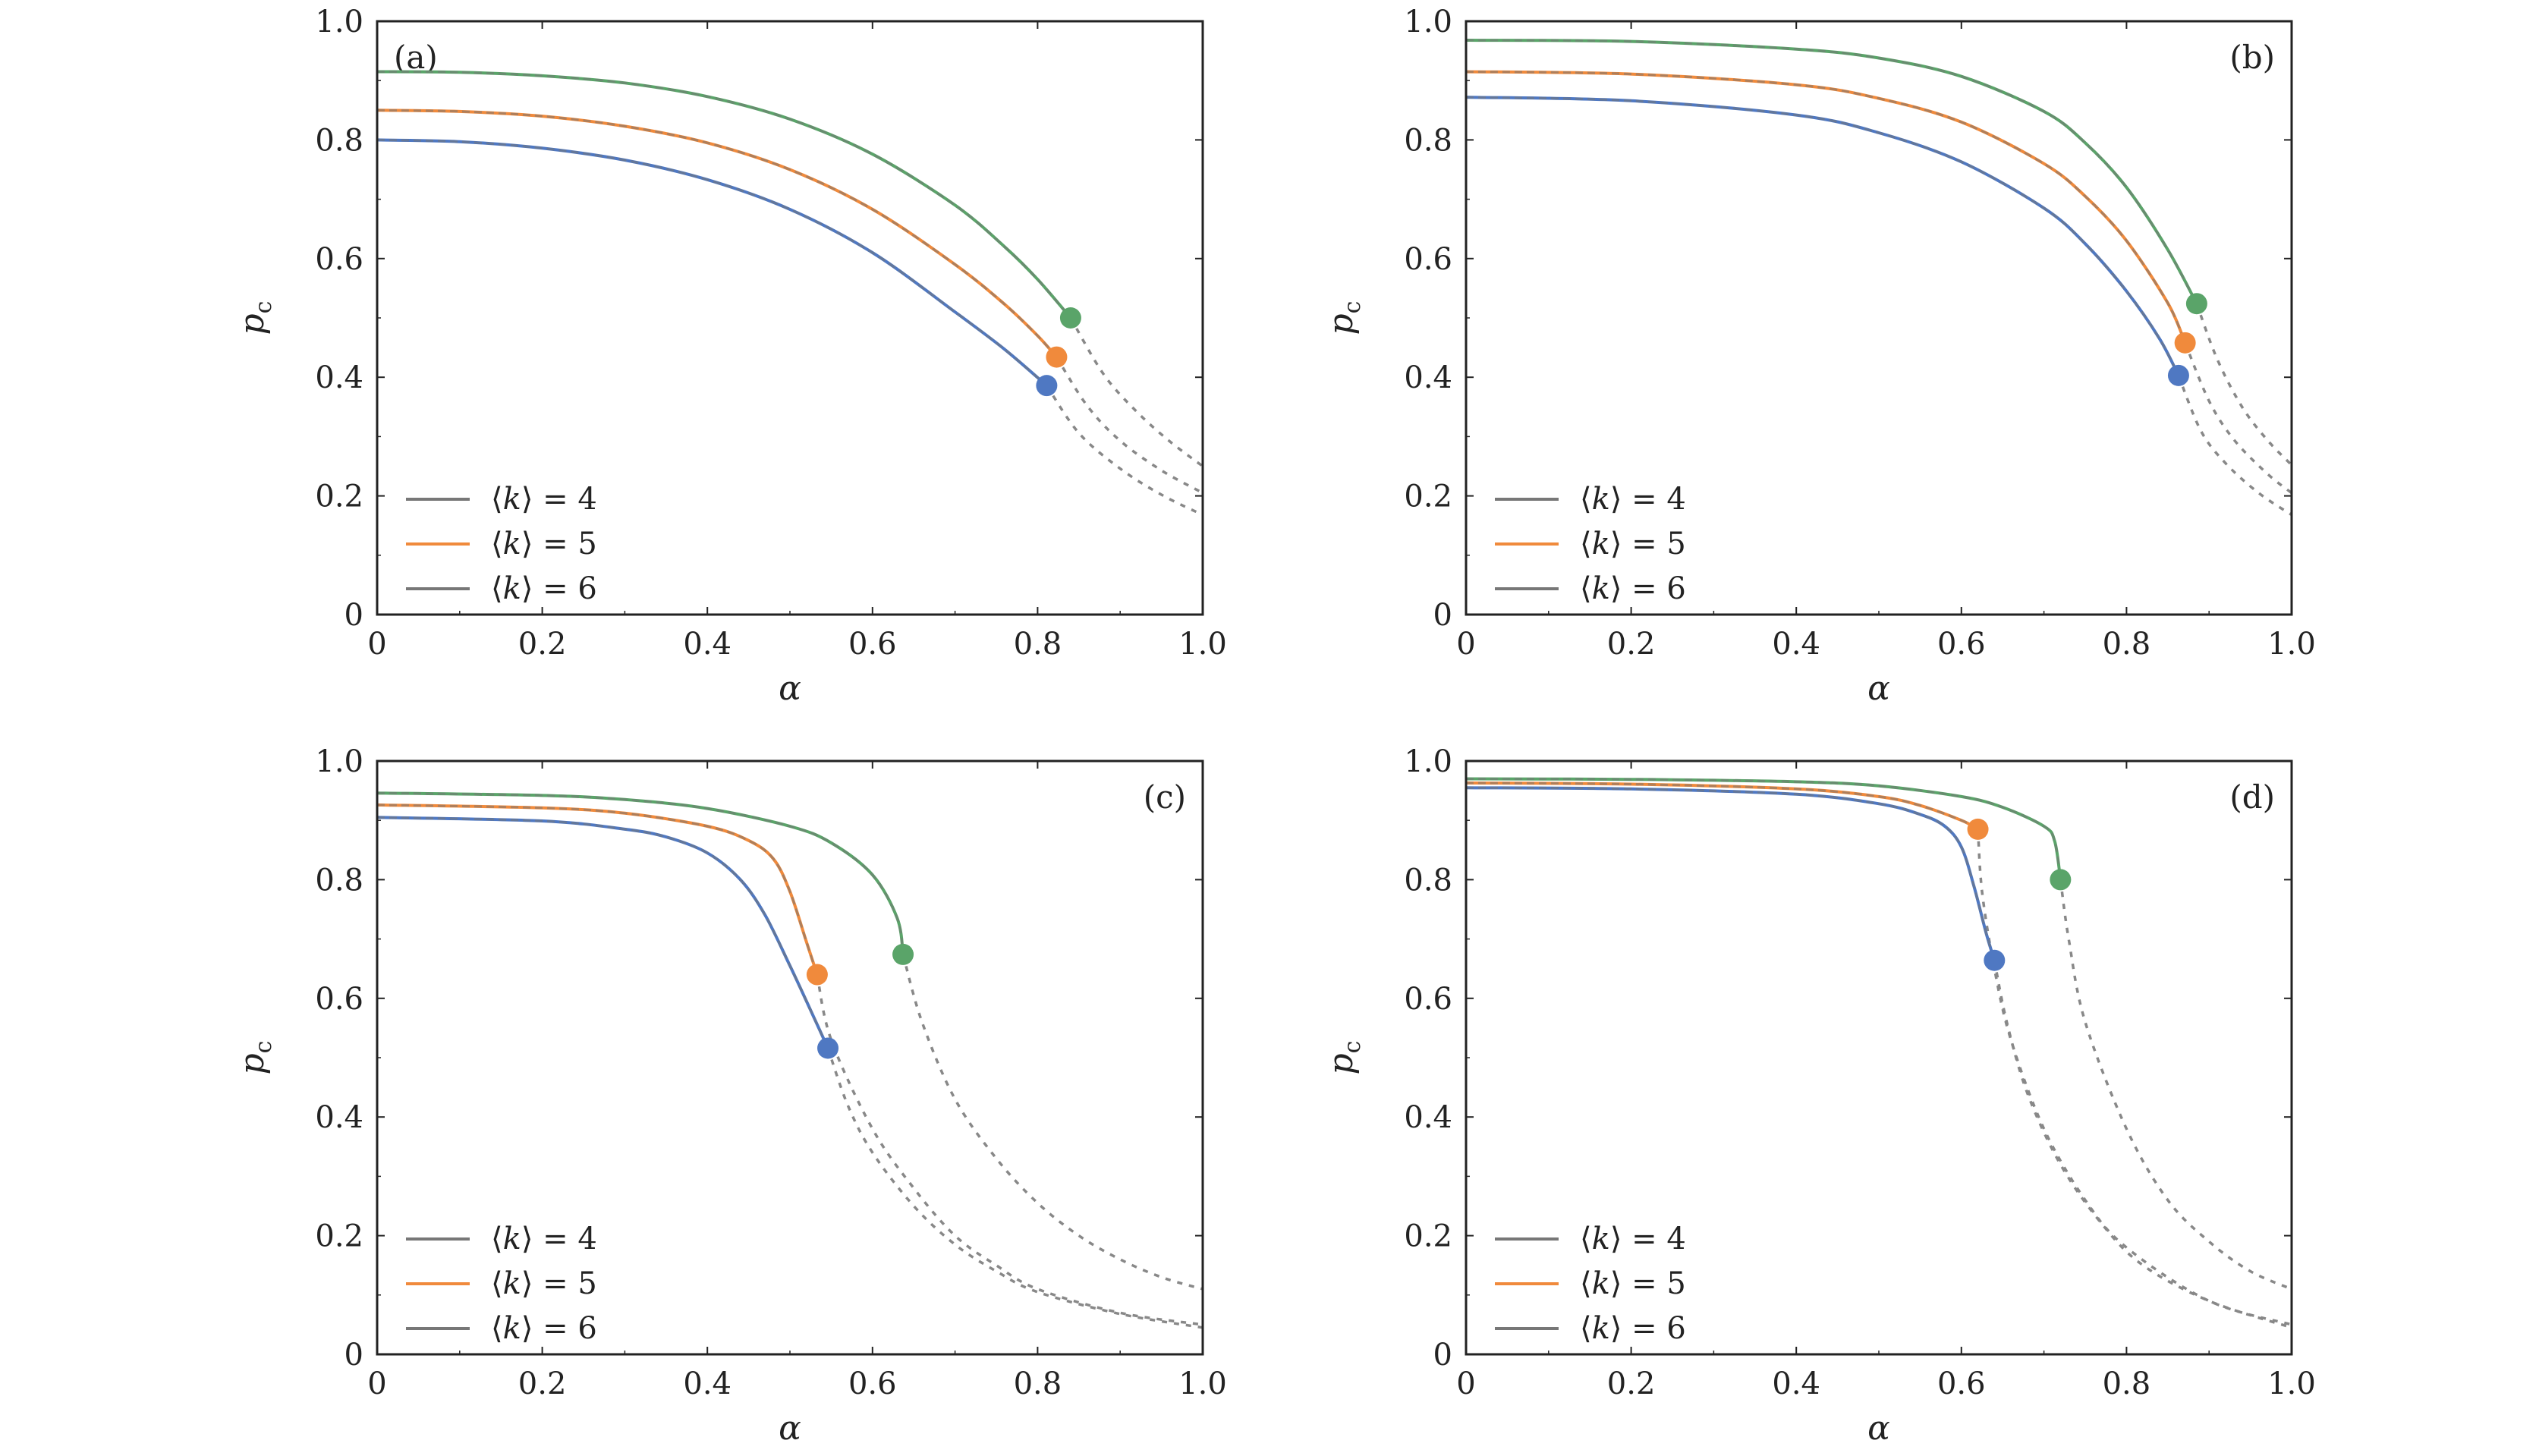 This screenshot has height=1456, width=2539. Describe the element at coordinates (2252, 797) in the screenshot. I see `panel-tag: (d)` at that location.